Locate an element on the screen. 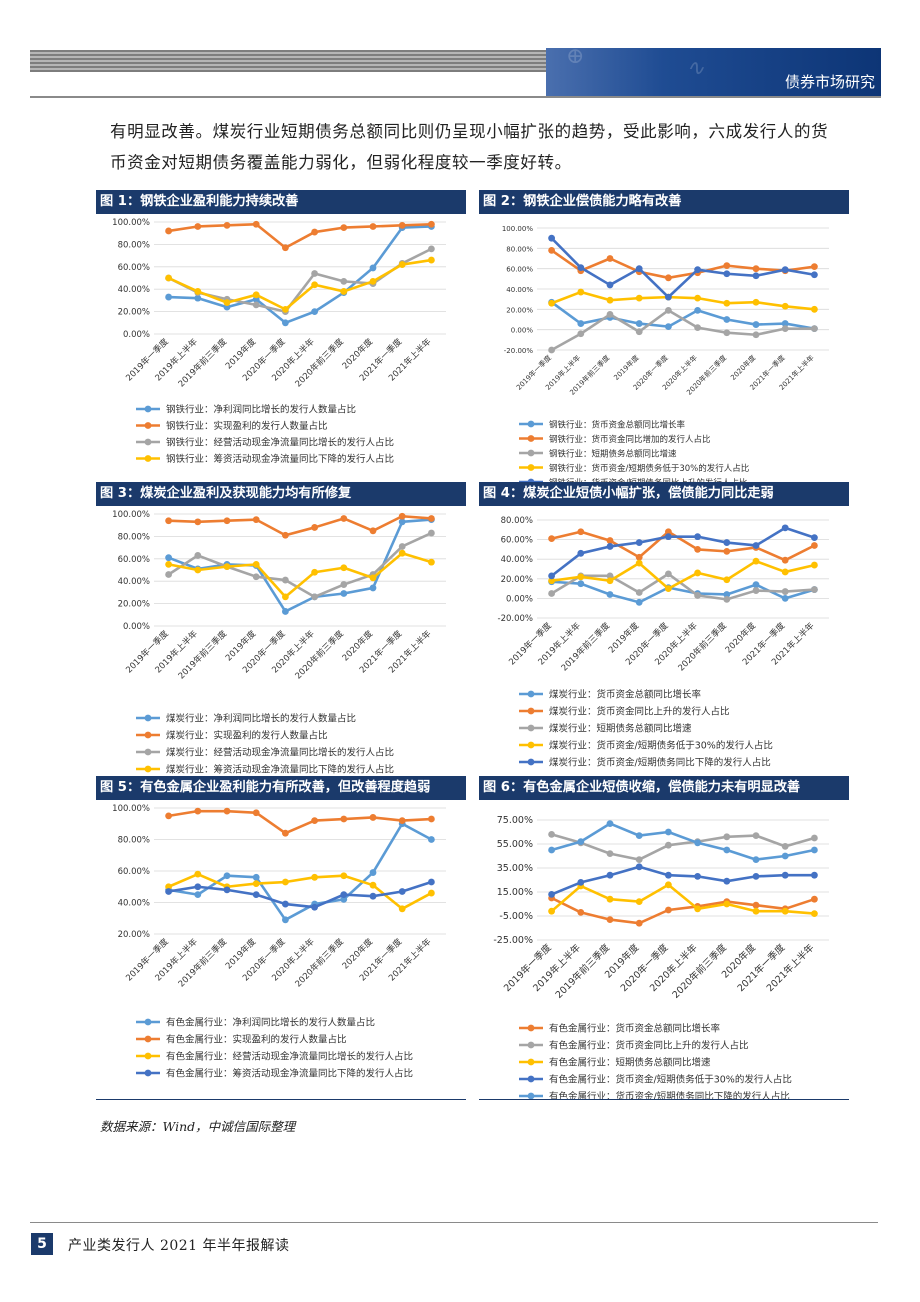  legend-label: 有色金属行业：实现盈利的发行人数量占比 is located at coordinates (256, 1040).